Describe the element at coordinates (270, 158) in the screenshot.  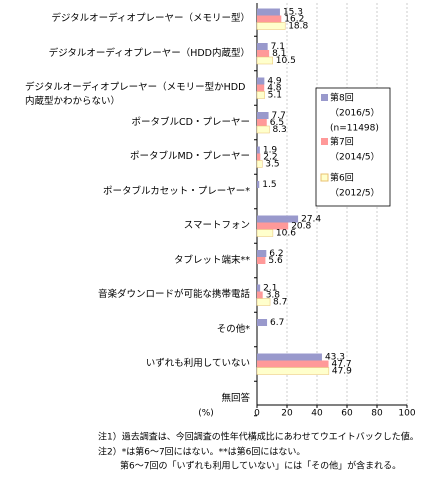
I see `value-label: 2.2` at that location.